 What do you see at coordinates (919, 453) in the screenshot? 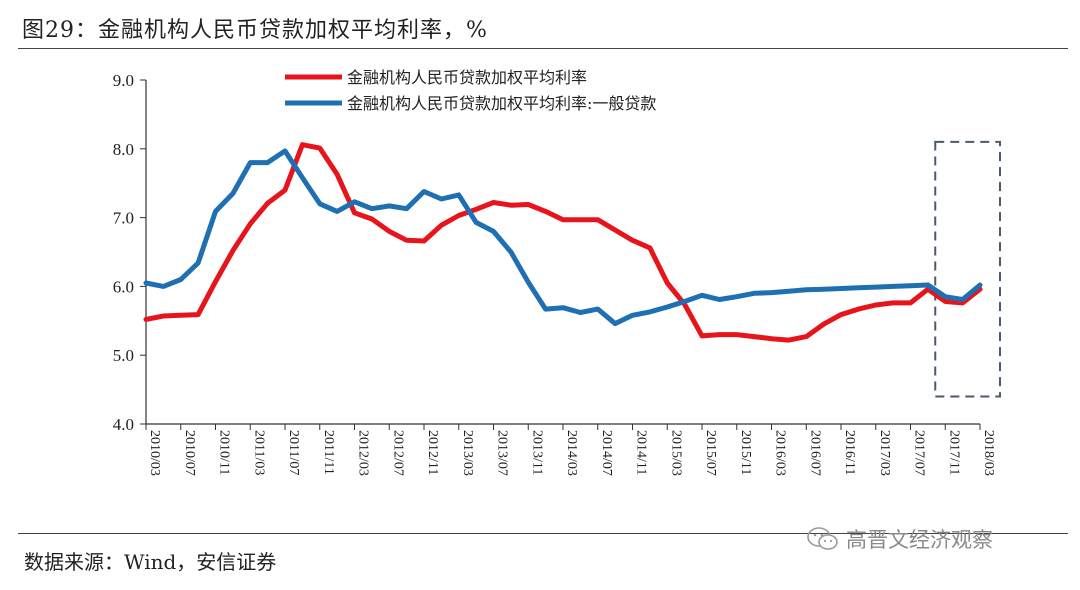
I see `x-tick-label: 2017/07` at bounding box center [919, 453].